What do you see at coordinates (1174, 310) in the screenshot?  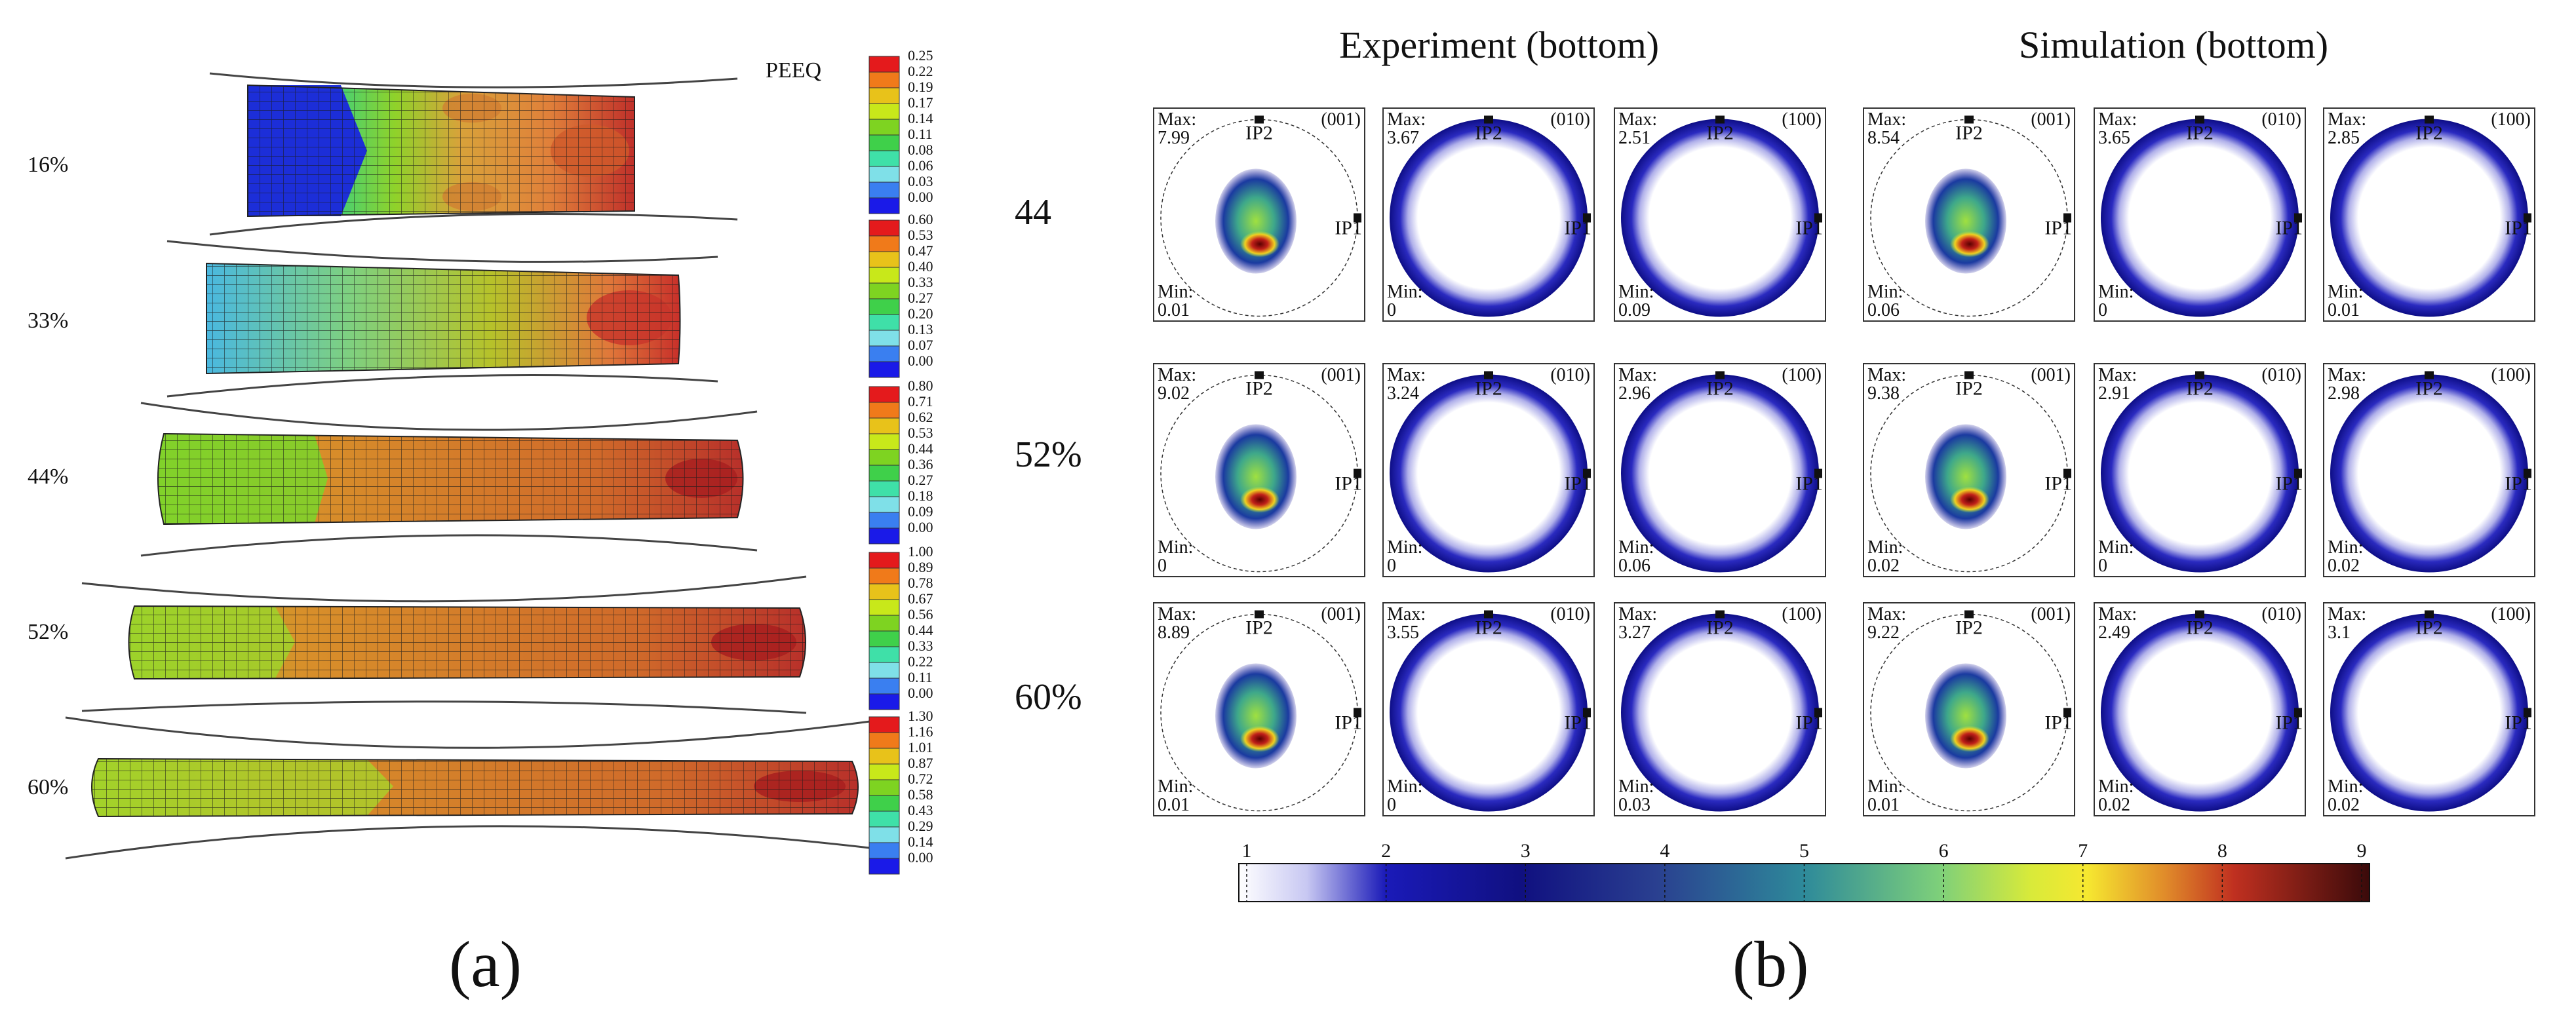 I see `min-value: 0.01` at bounding box center [1174, 310].